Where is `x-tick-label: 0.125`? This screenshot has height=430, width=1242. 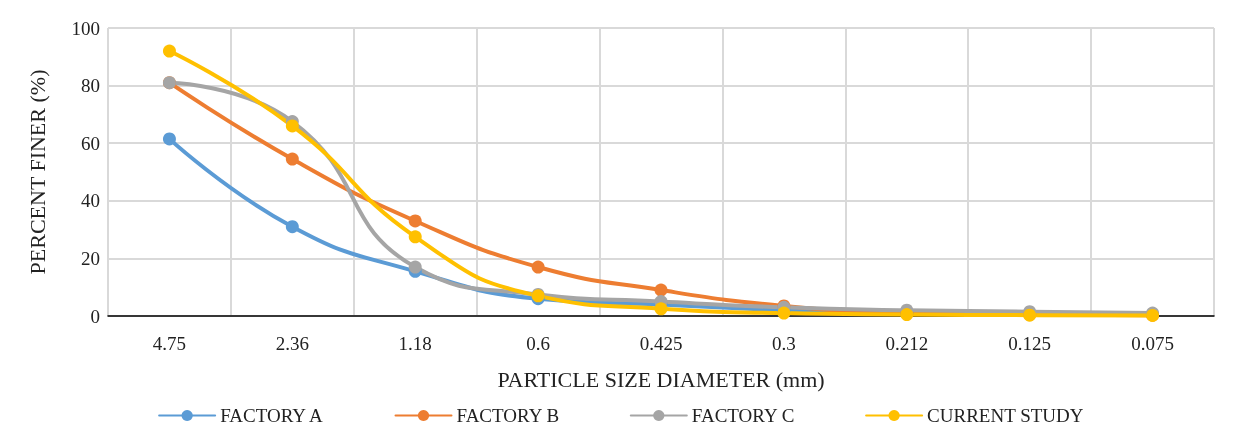 x-tick-label: 0.125 is located at coordinates (1030, 343).